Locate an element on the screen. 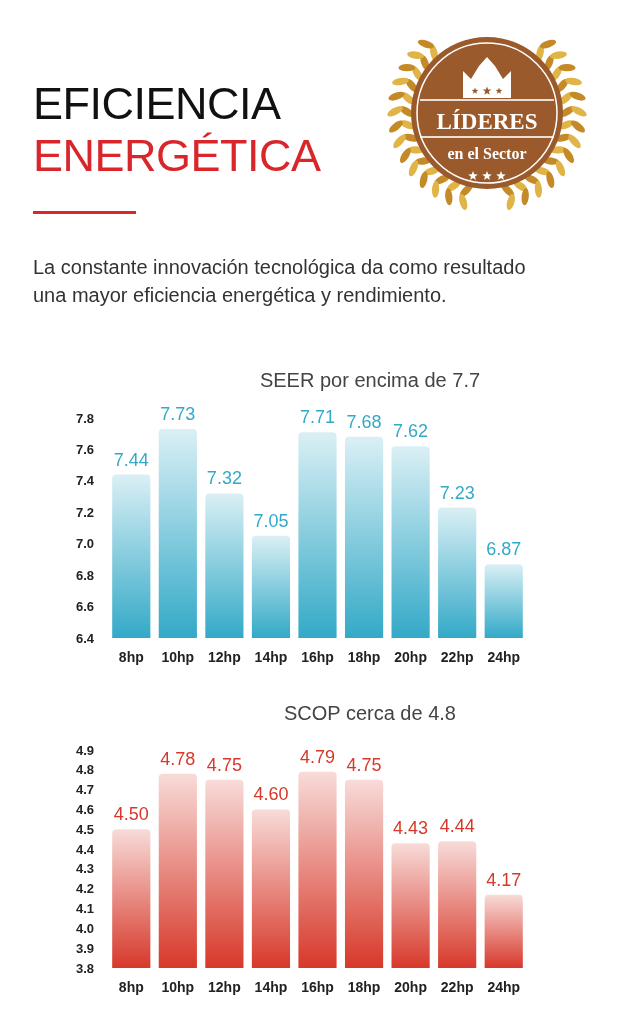 The width and height of the screenshot is (627, 1024). data-label: 4.50 is located at coordinates (131, 814).